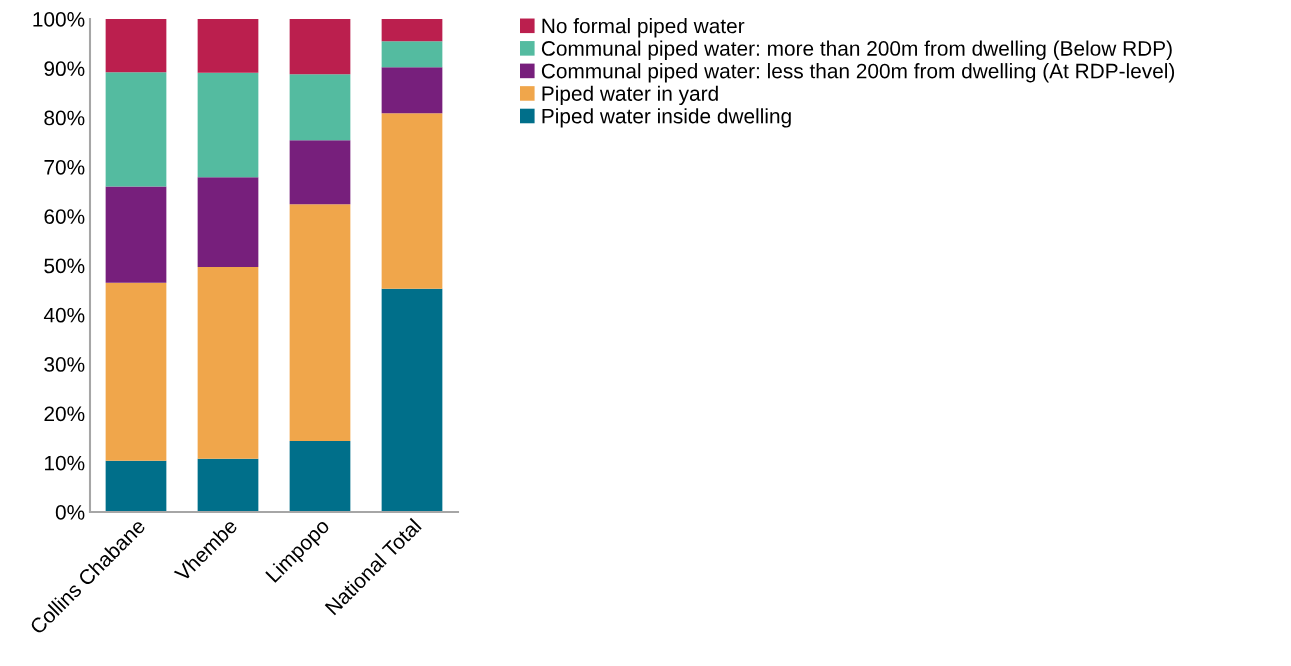 The image size is (1291, 666). I want to click on legend-label: Communal piped water: more than 200m from dwelling (Below RDP), so click(856, 50).